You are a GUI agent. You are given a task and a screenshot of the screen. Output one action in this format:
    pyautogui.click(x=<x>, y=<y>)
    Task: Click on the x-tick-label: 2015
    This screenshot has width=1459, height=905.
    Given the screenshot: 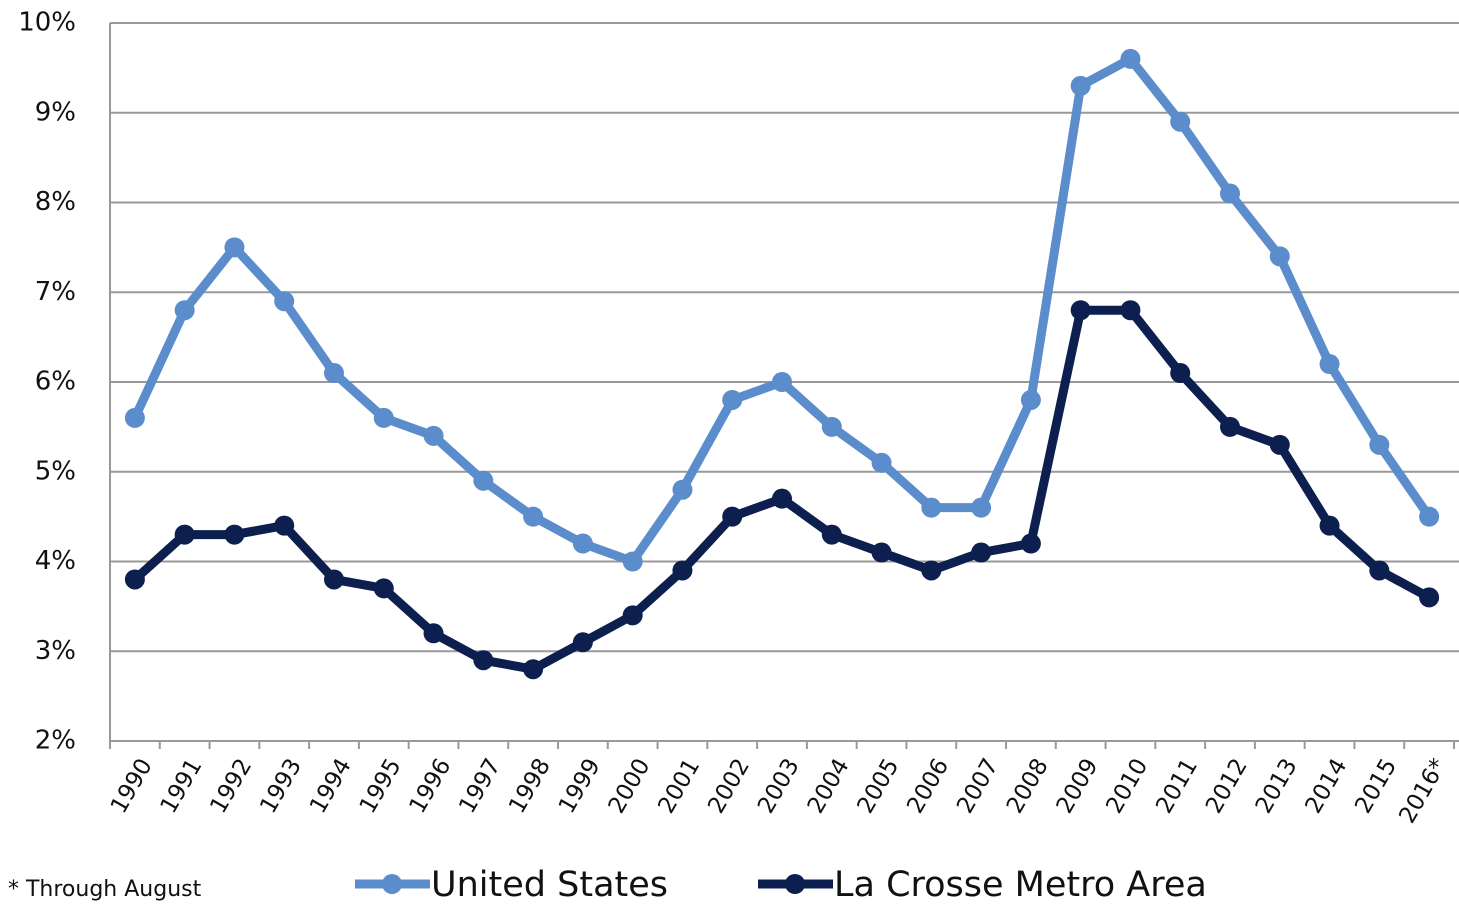 What is the action you would take?
    pyautogui.click(x=1376, y=786)
    